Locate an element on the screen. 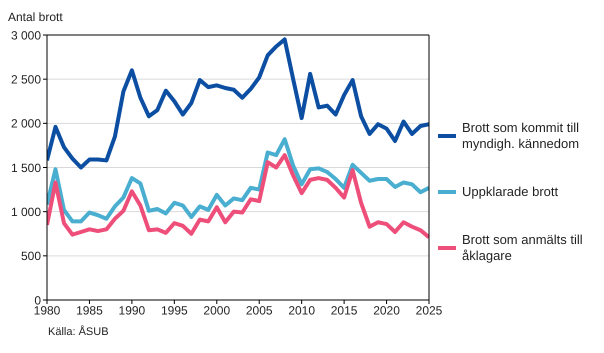  x-tick-label: 2020 is located at coordinates (386, 311).